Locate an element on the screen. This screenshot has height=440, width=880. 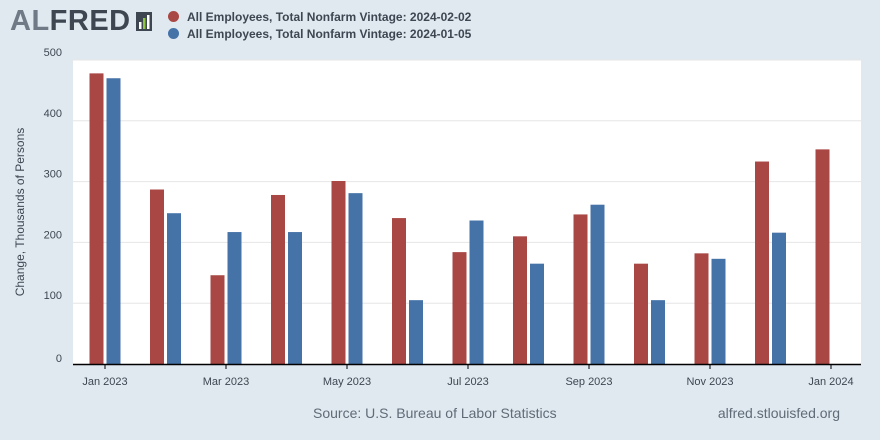
y-axis-label: Change, Thousands of Persons is located at coordinates (20, 212).